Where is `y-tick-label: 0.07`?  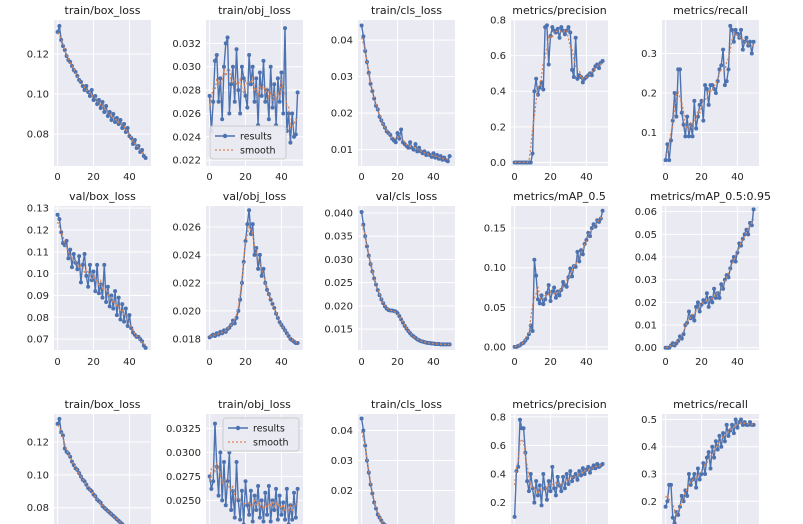
y-tick-label: 0.07 is located at coordinates (38, 340).